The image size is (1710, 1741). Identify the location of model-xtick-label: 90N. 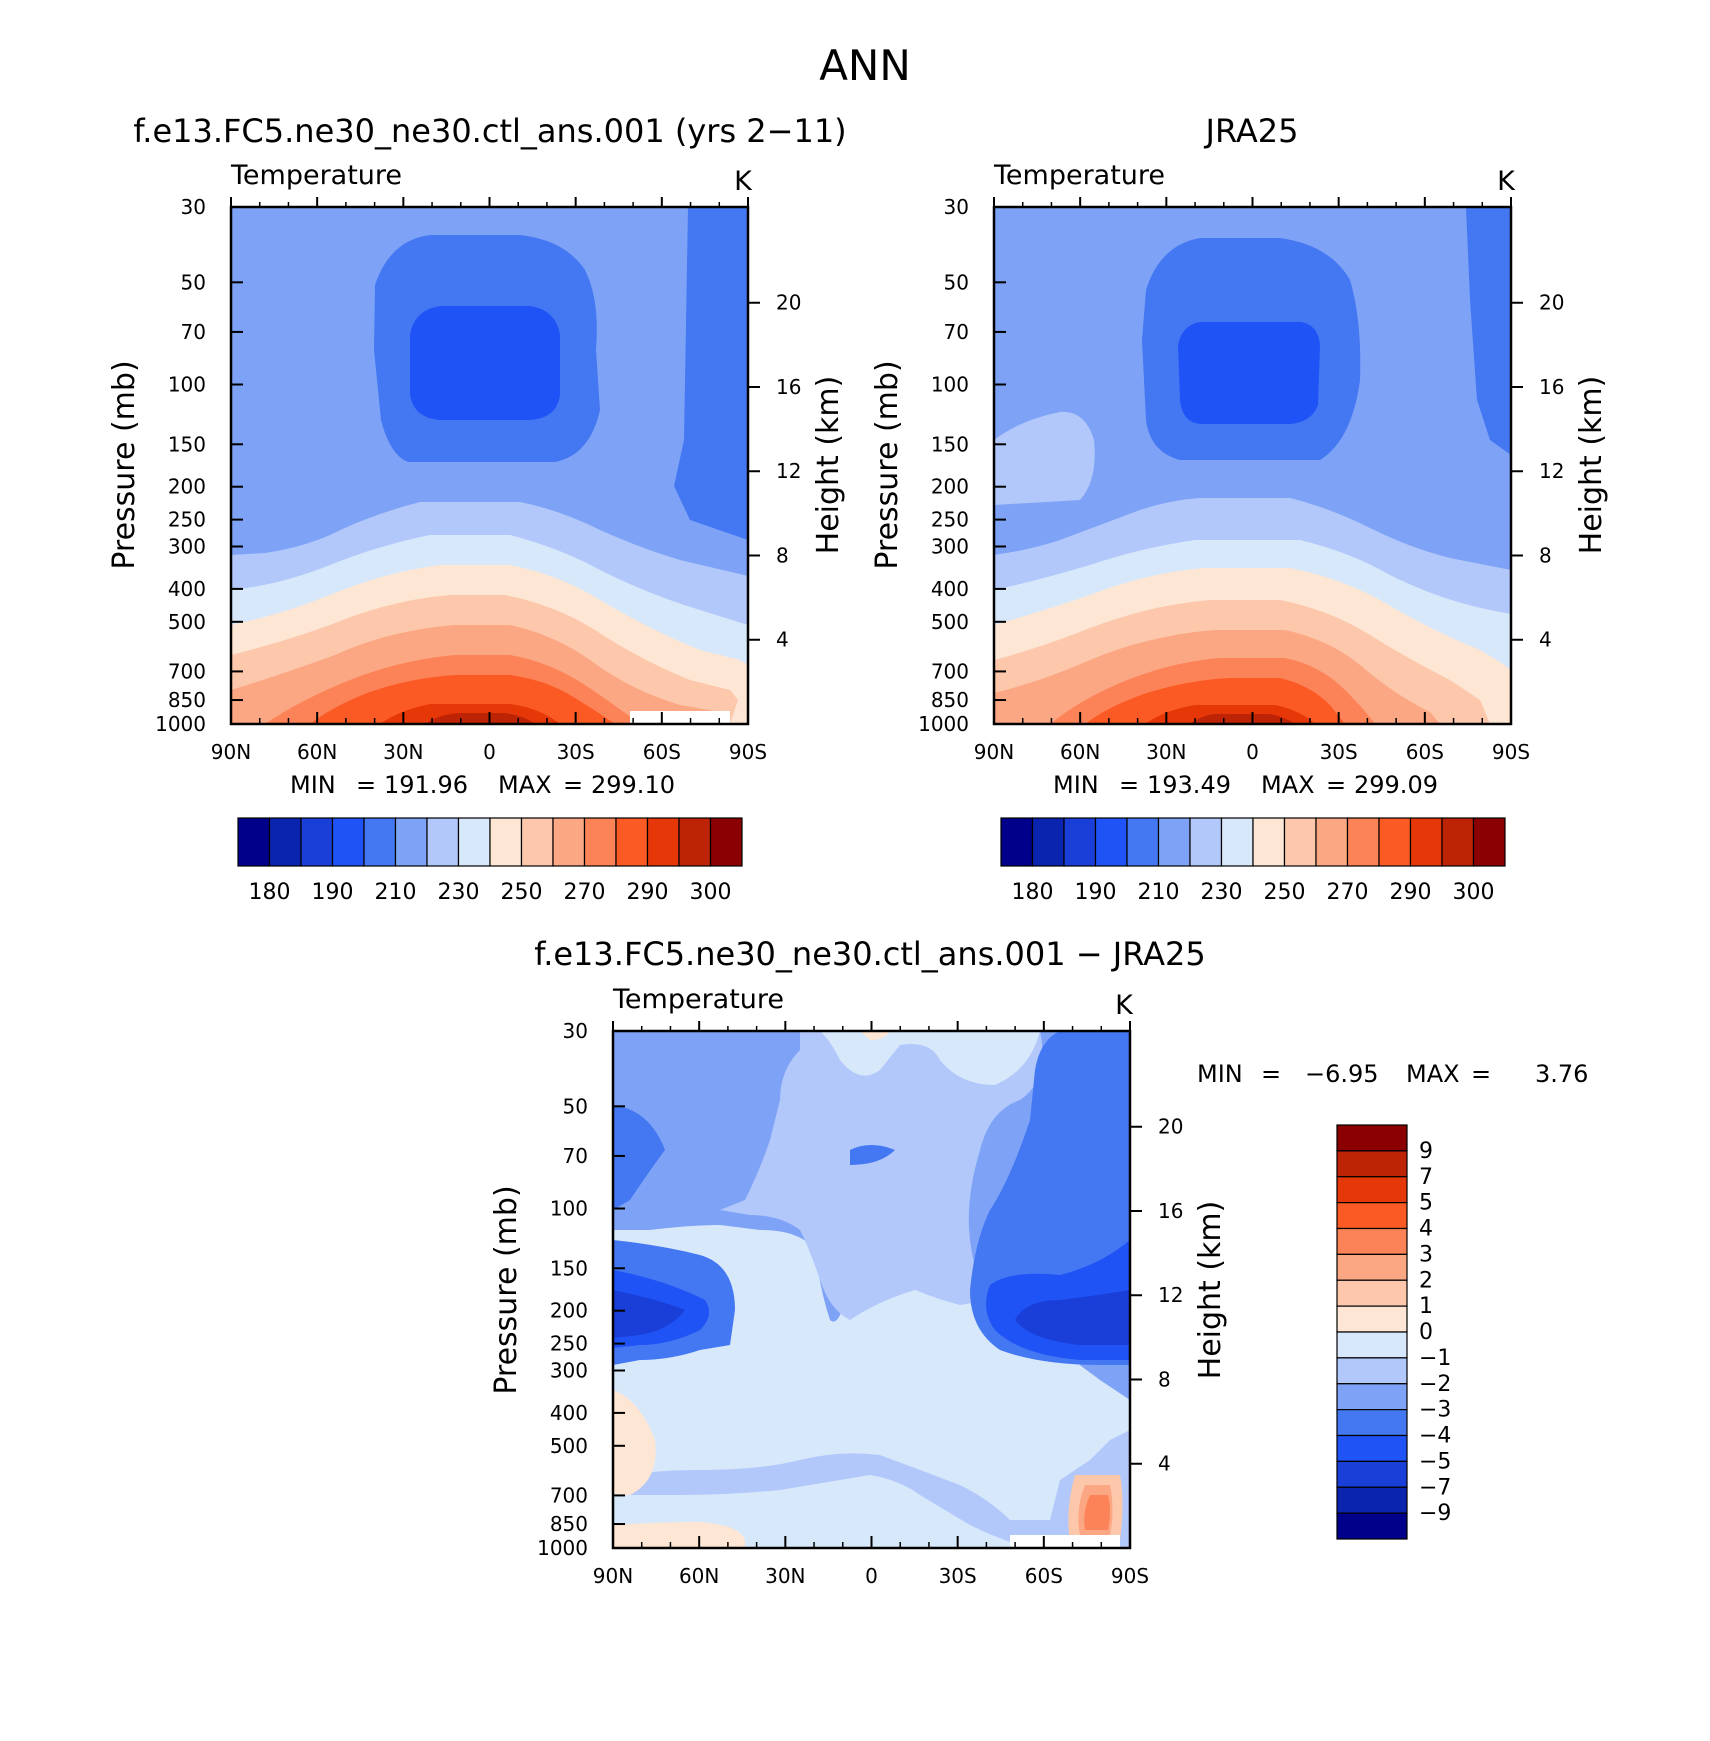
(231, 752).